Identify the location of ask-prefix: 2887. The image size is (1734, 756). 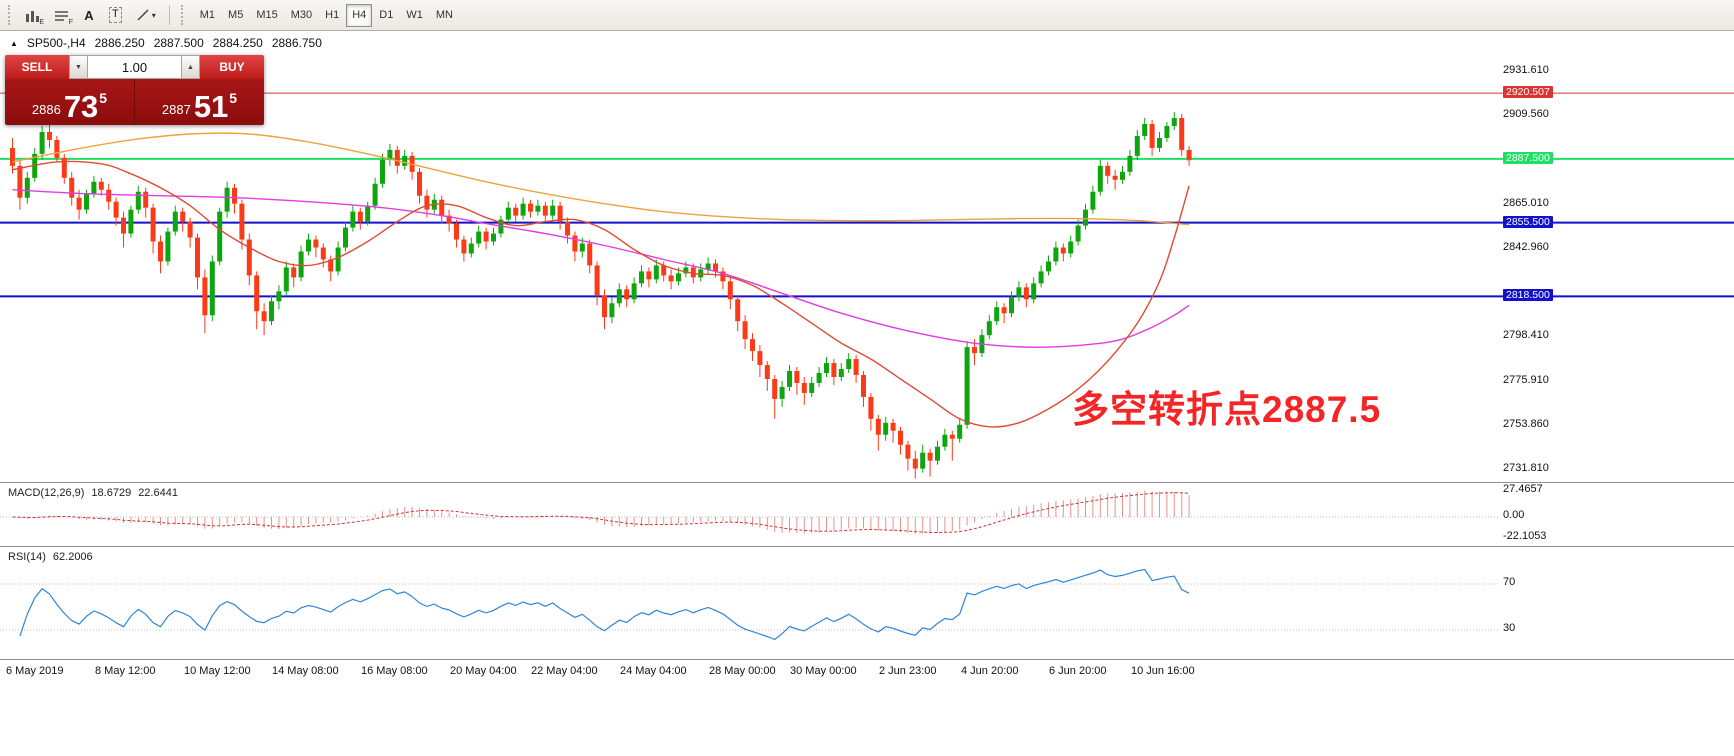
(176, 109).